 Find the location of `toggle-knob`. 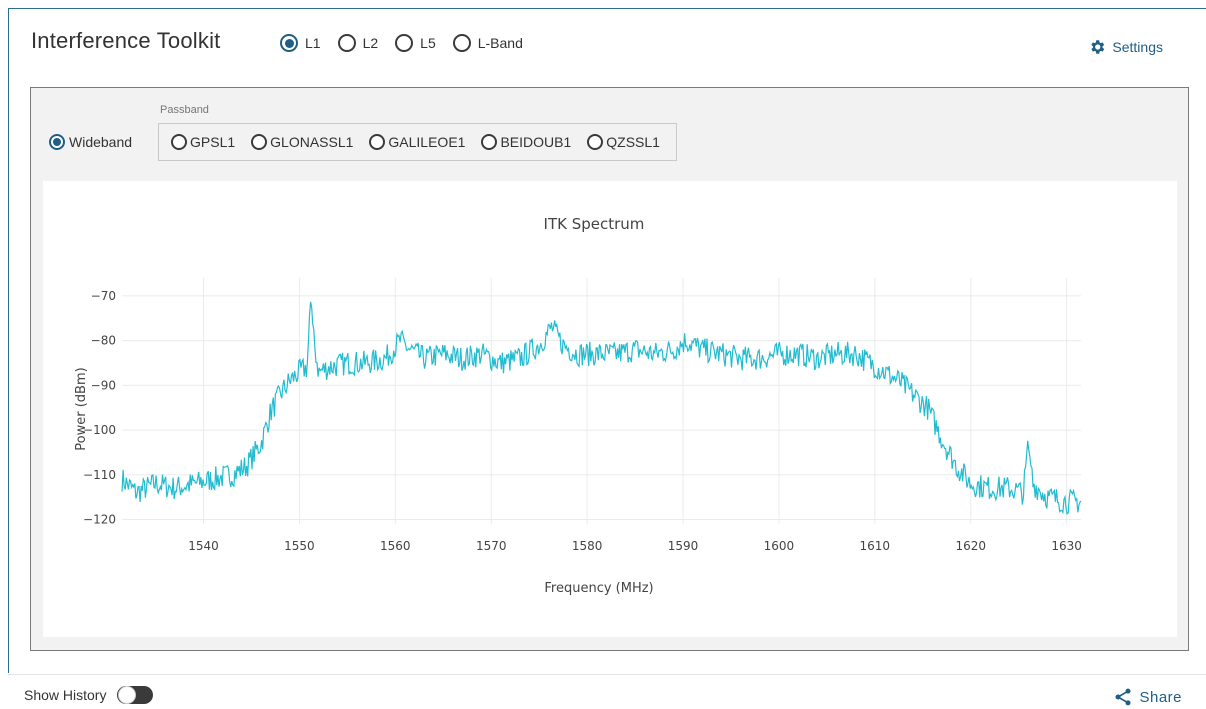

toggle-knob is located at coordinates (127, 695).